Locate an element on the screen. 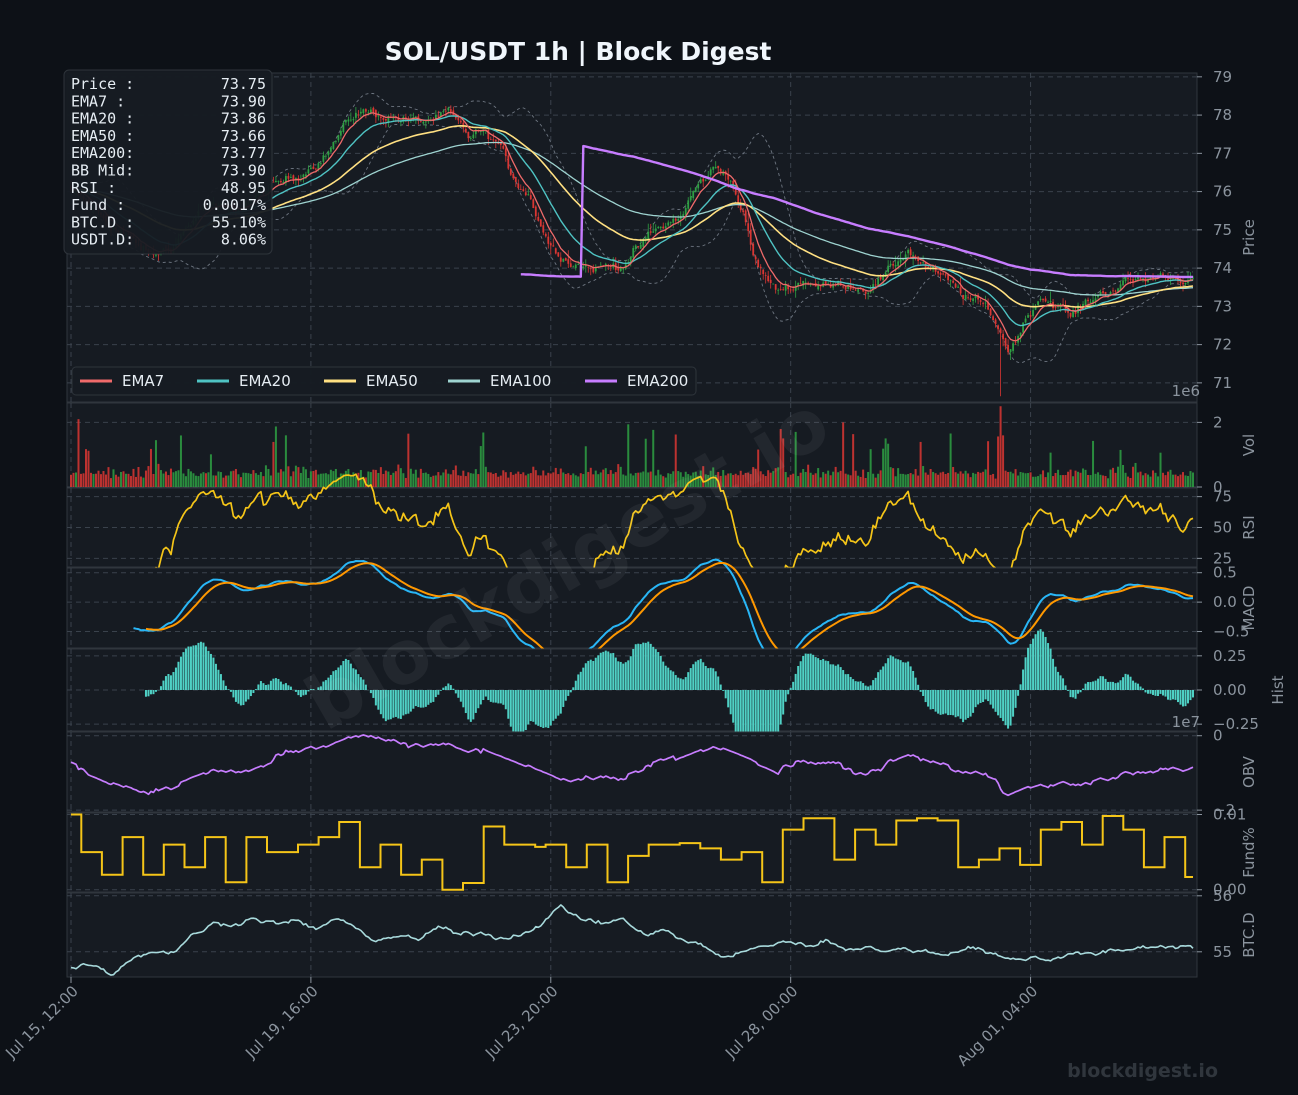 This screenshot has width=1298, height=1095. info-label: Fund : is located at coordinates (98, 205).